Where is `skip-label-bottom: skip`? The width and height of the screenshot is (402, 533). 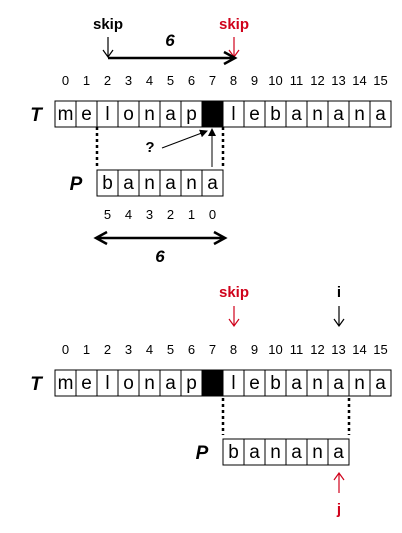 skip-label-bottom: skip is located at coordinates (234, 292).